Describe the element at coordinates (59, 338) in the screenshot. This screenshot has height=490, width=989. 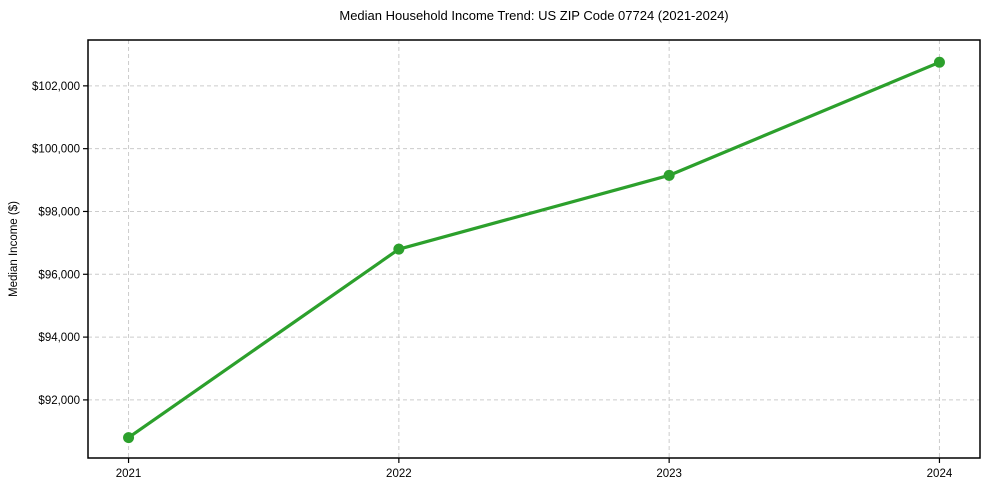
I see `y-tick-label: $94,000` at that location.